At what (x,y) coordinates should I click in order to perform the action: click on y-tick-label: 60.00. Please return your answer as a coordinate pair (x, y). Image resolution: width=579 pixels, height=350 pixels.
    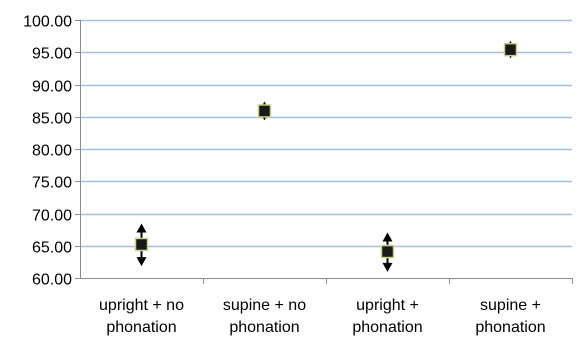
    Looking at the image, I should click on (52, 280).